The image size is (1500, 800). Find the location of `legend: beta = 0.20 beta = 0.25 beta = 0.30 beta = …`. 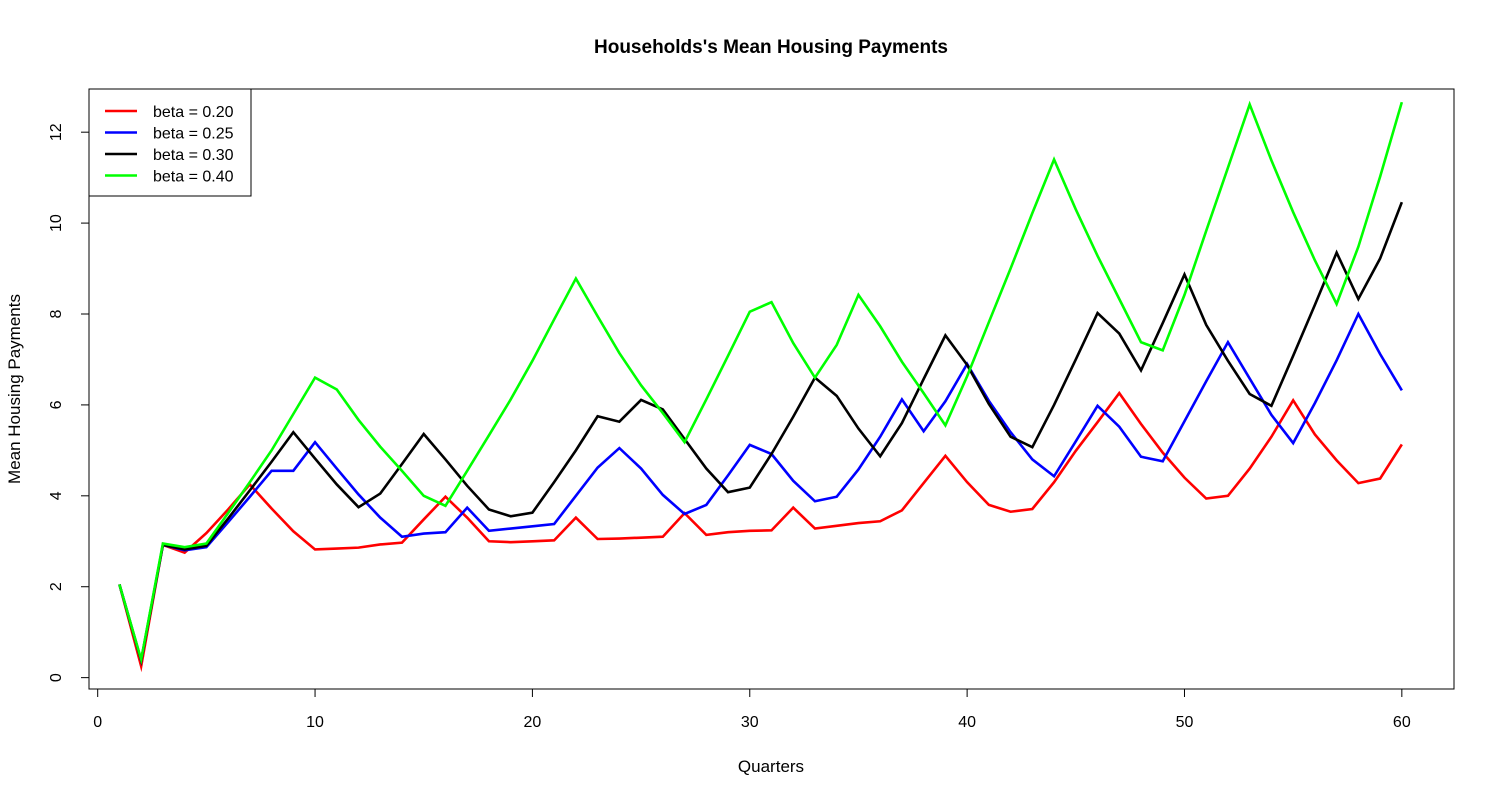

legend: beta = 0.20 beta = 0.25 beta = 0.30 beta = … is located at coordinates (170, 142).